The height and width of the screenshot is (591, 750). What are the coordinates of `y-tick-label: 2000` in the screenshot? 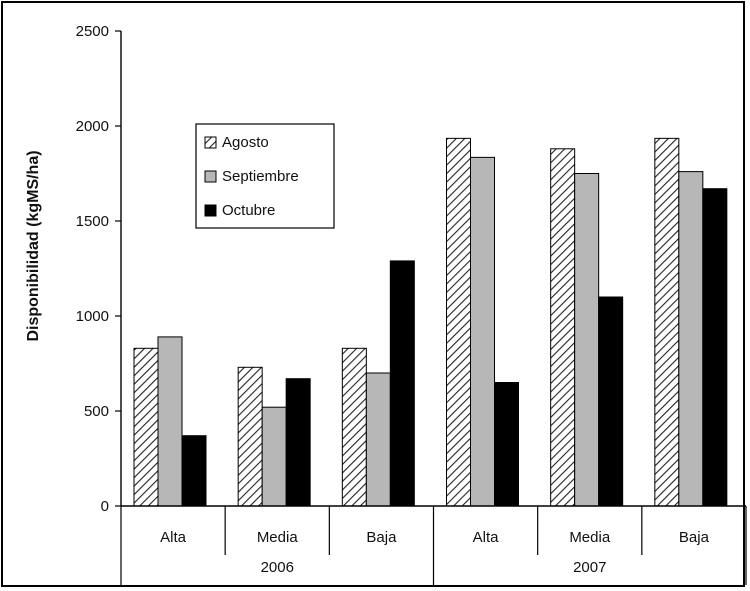 It's located at (92, 126).